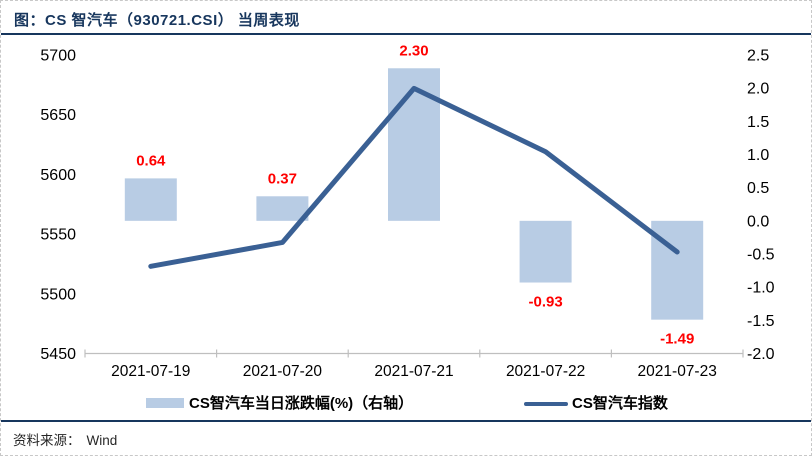  What do you see at coordinates (58, 294) in the screenshot?
I see `y-axis-left-tick-label: 5500` at bounding box center [58, 294].